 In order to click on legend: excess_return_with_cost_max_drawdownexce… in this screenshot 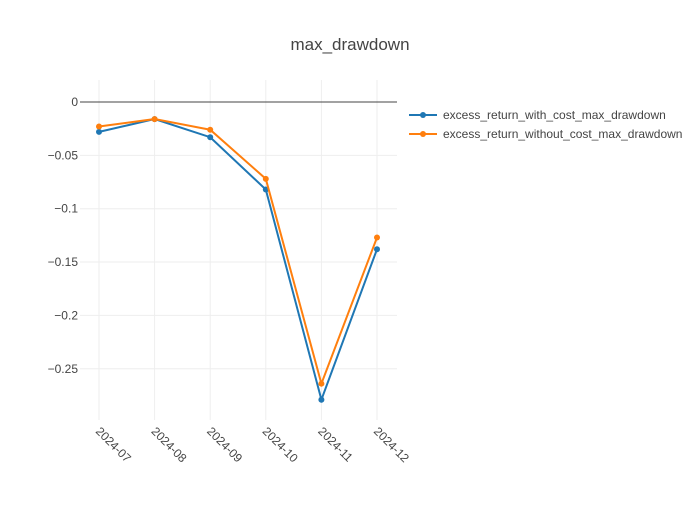, I will do `click(545, 124)`.